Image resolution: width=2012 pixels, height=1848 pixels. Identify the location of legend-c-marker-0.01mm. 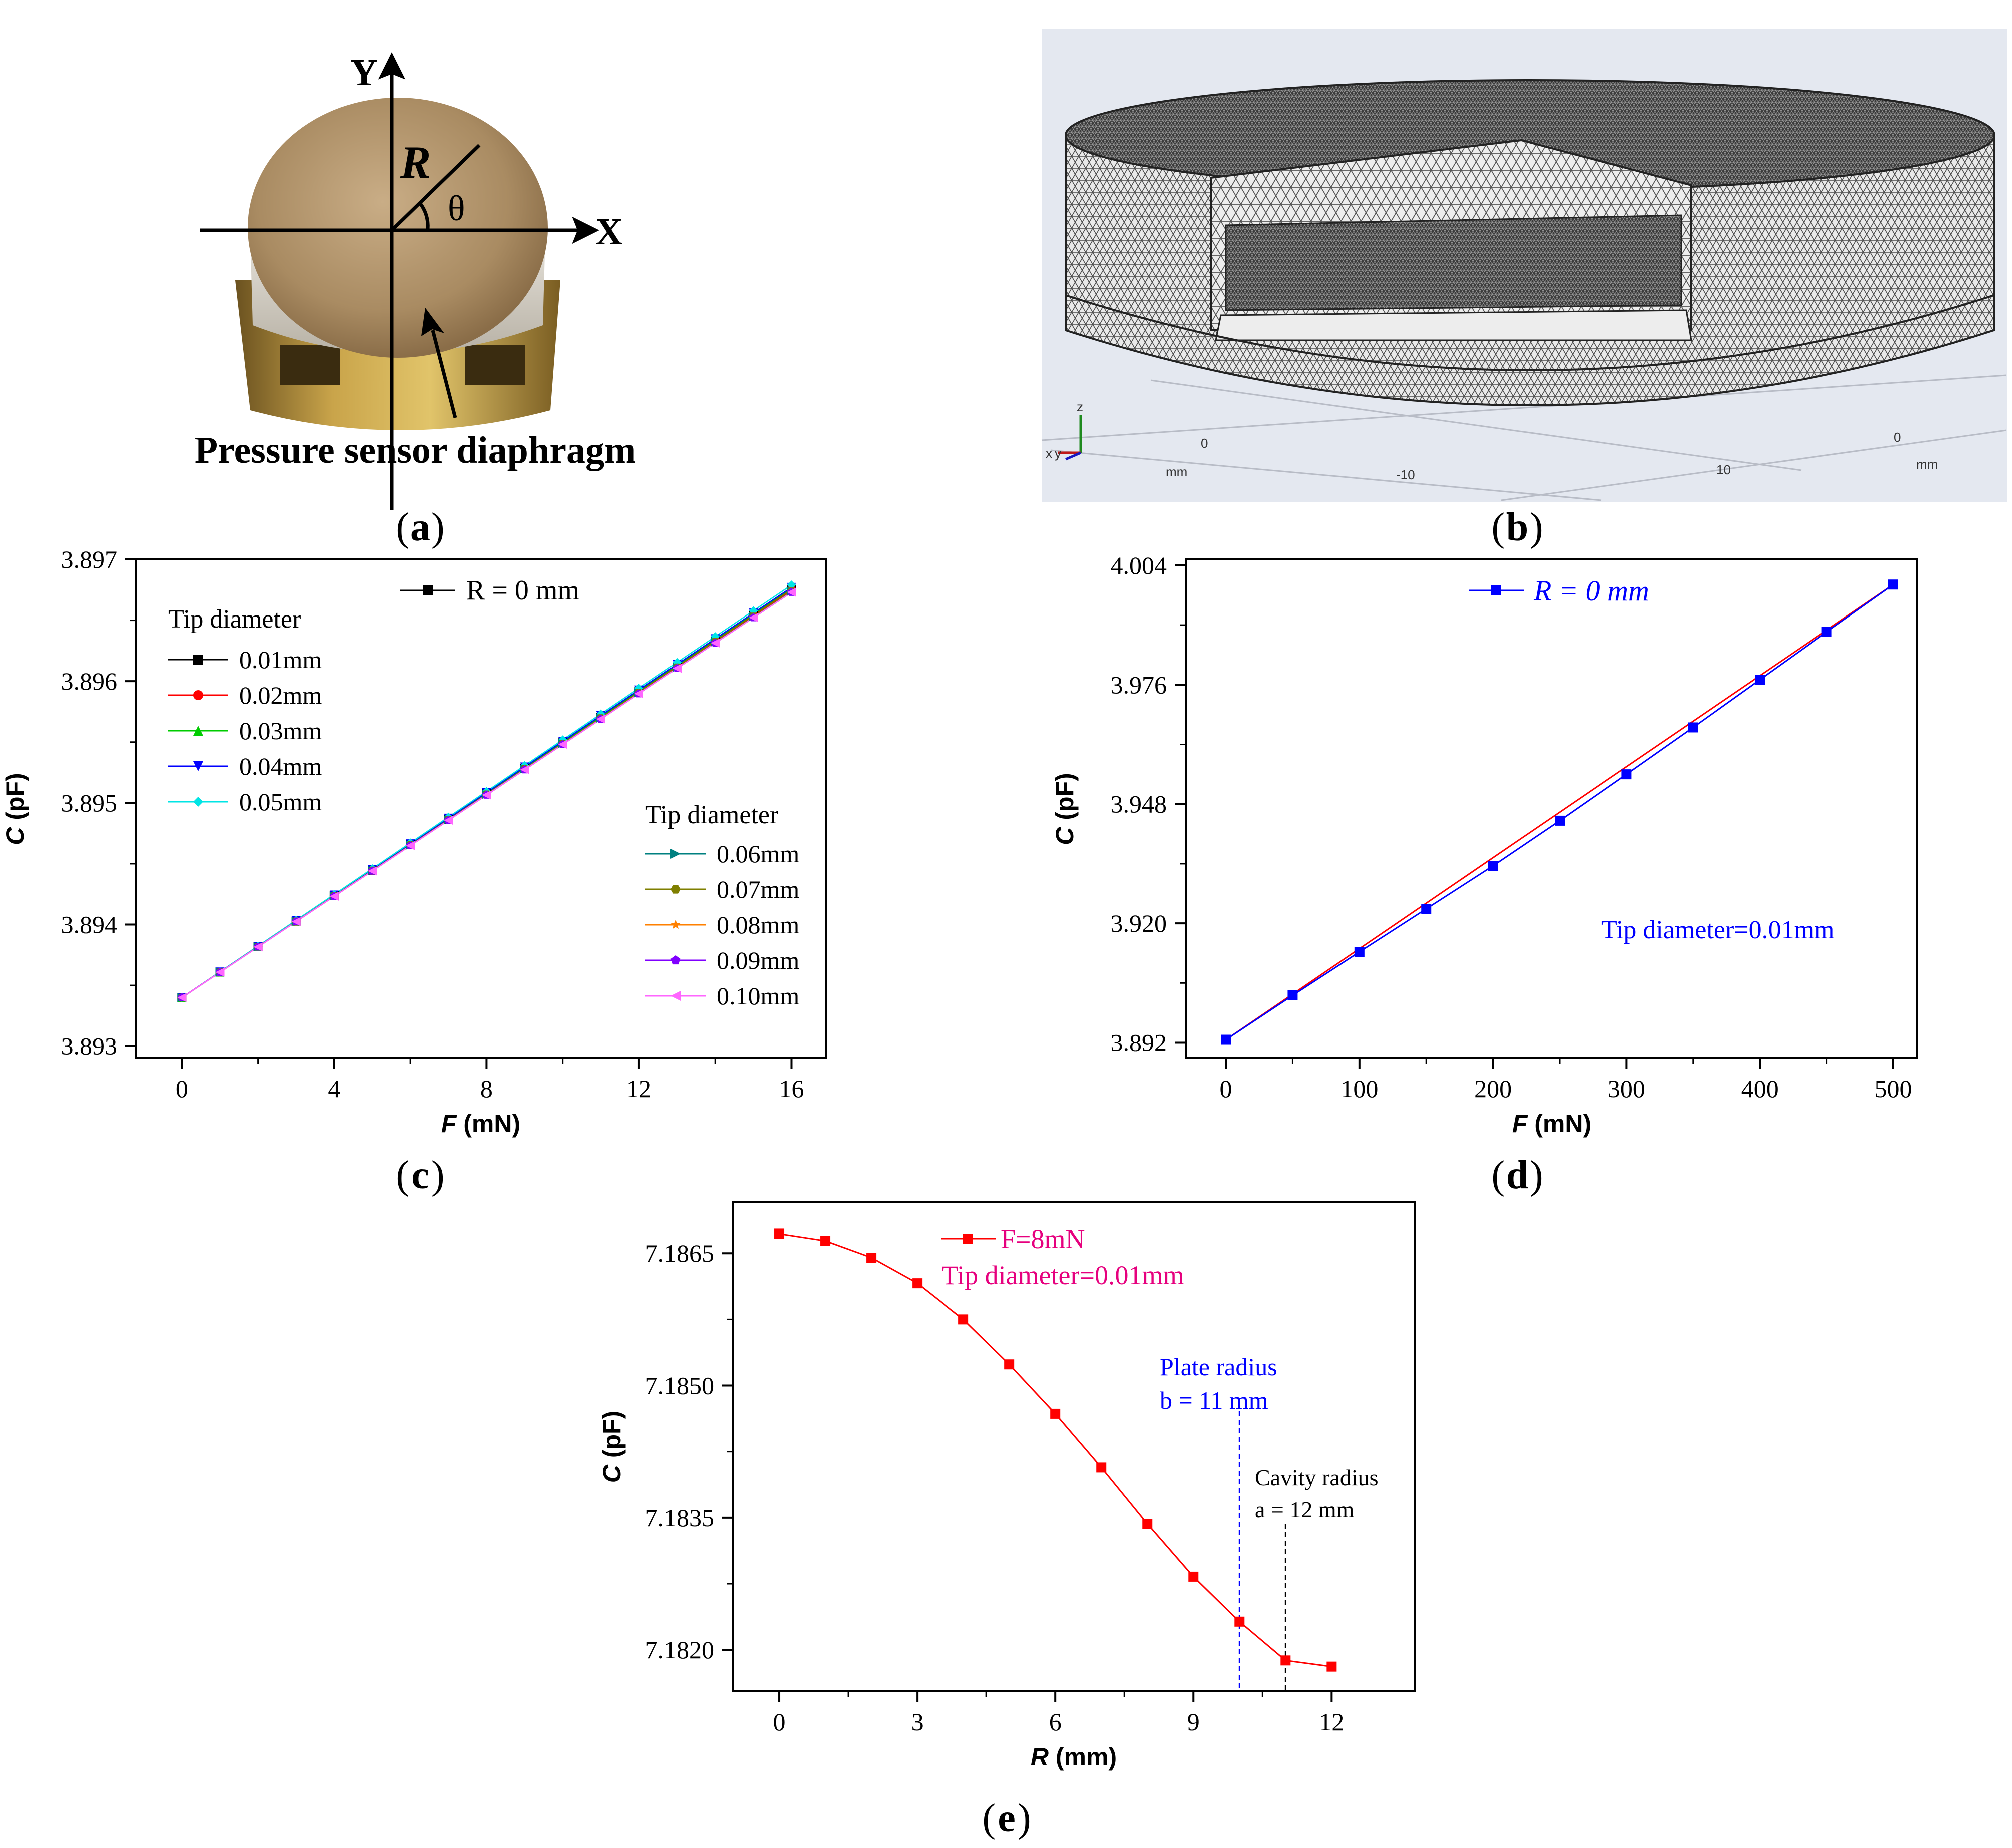
(198, 660).